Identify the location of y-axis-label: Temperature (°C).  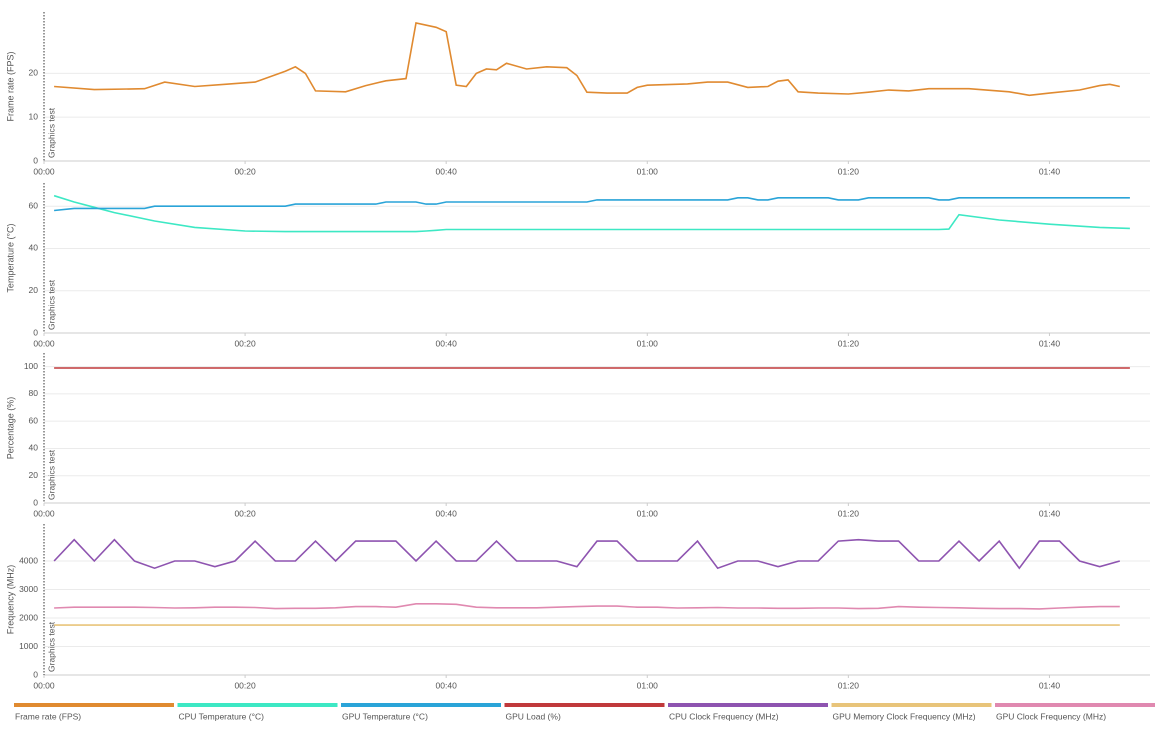
(10, 257).